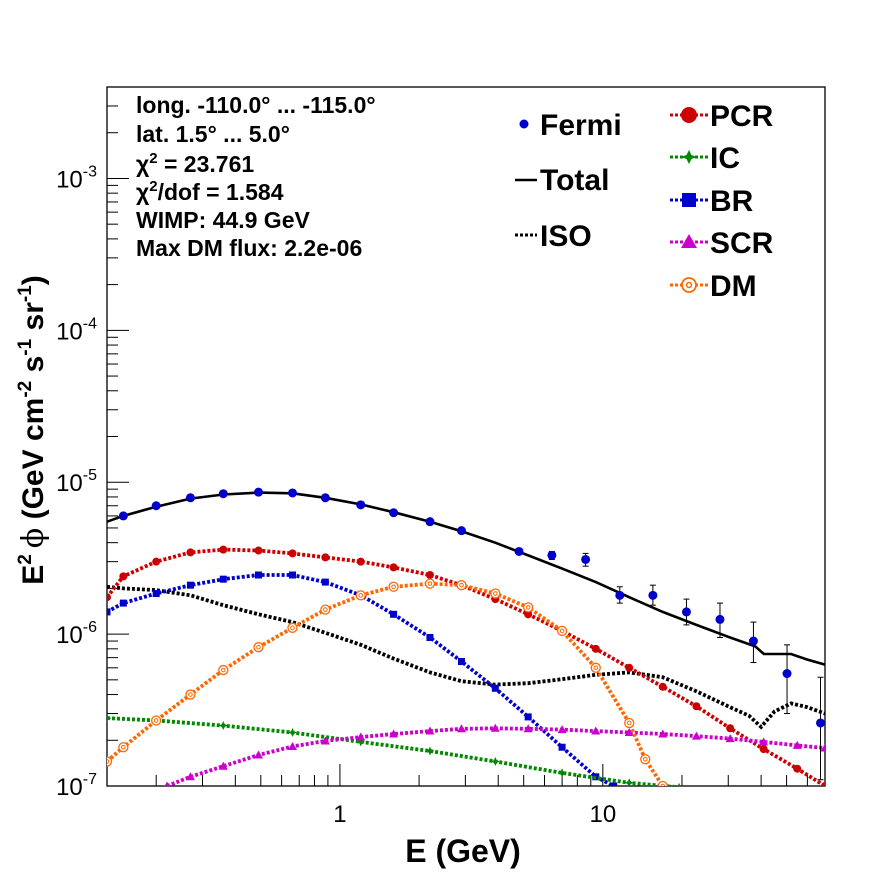 The height and width of the screenshot is (872, 896). Describe the element at coordinates (474, 814) in the screenshot. I see `x-tick-labels: 1 10` at that location.